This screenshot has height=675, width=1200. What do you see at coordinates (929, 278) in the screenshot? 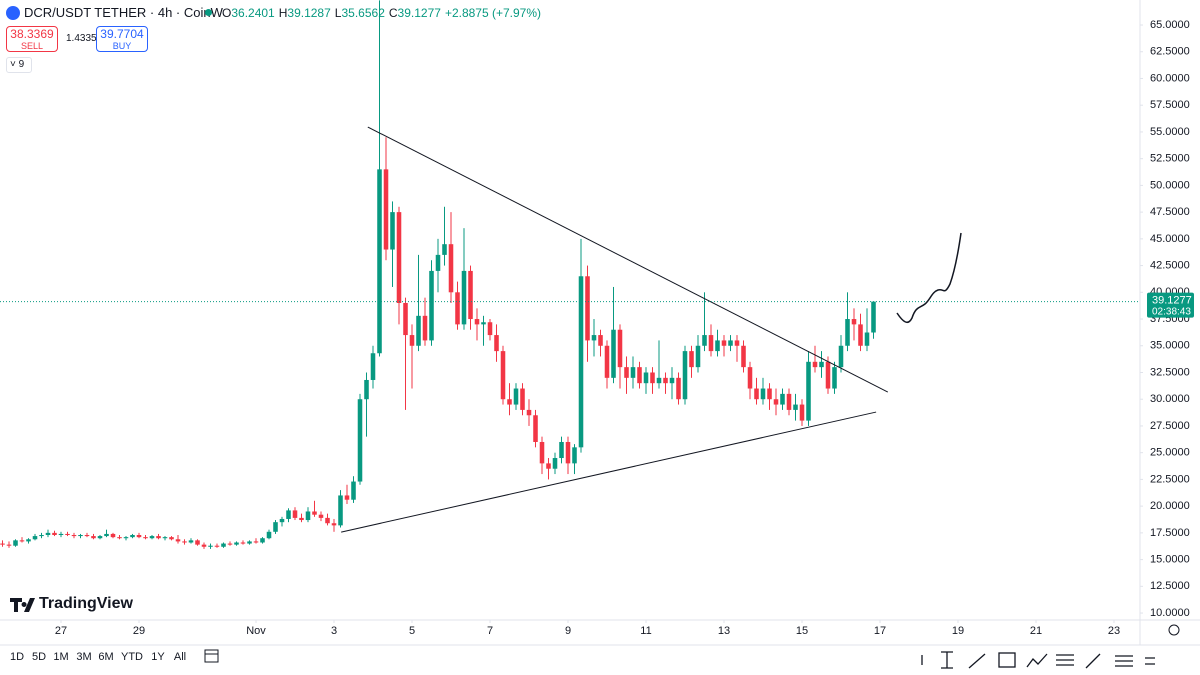
I see `hand-drawn-projection` at bounding box center [929, 278].